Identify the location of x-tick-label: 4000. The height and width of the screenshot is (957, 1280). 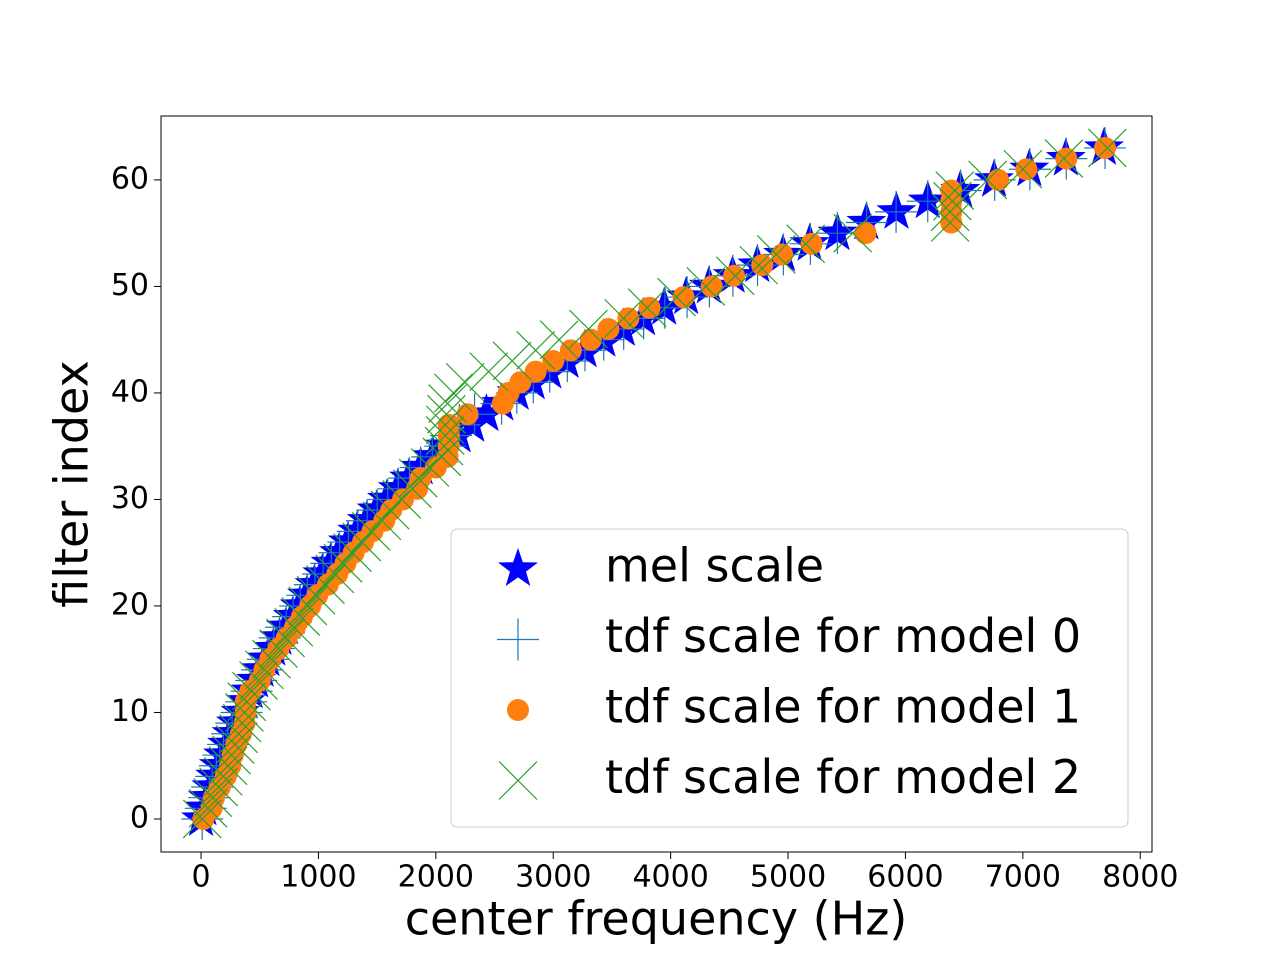
(670, 877).